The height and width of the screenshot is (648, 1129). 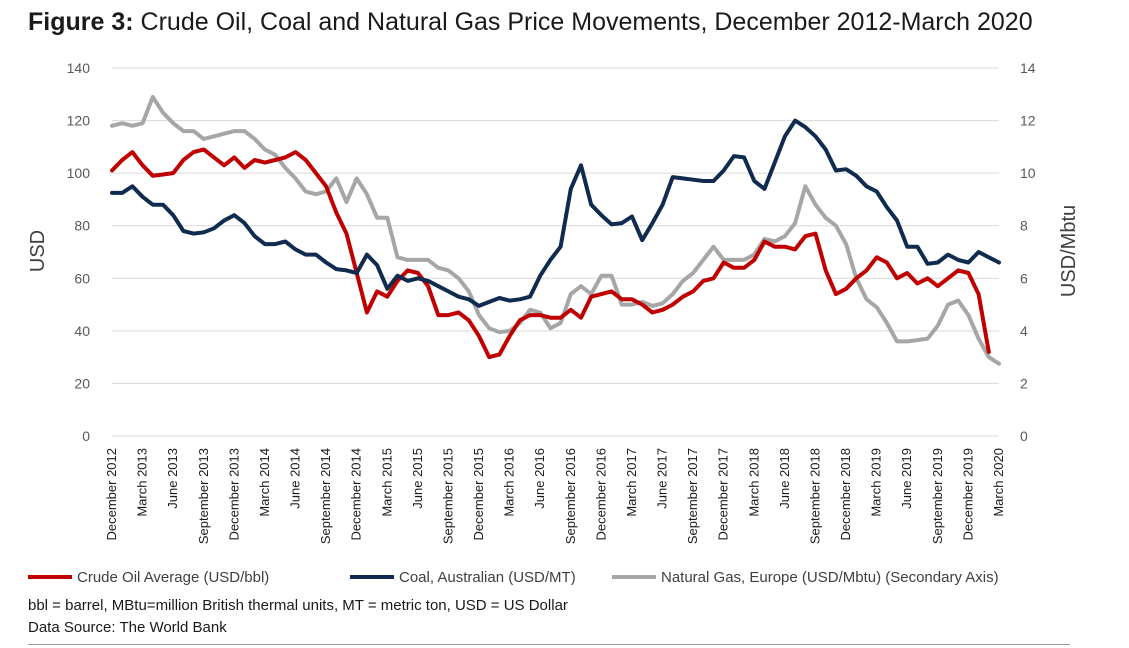 What do you see at coordinates (1028, 173) in the screenshot?
I see `y2-tick-label: 10` at bounding box center [1028, 173].